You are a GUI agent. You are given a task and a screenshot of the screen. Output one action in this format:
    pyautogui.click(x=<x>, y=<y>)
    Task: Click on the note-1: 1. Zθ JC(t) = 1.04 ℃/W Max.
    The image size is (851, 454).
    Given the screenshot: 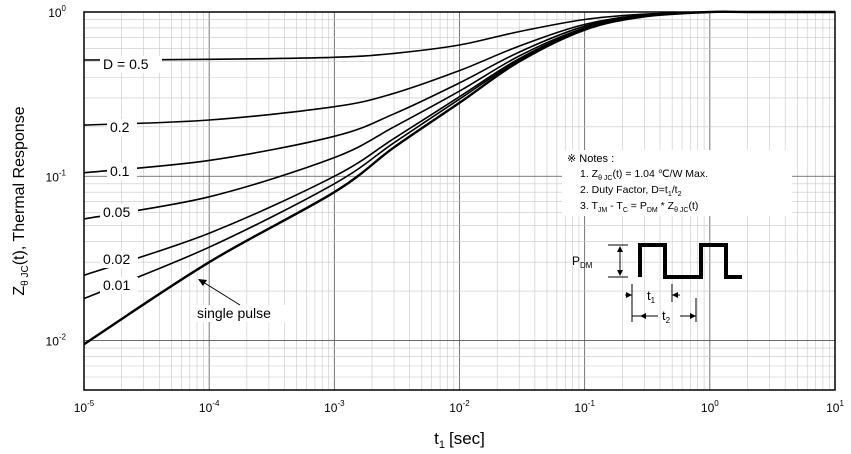 What is the action you would take?
    pyautogui.click(x=644, y=175)
    